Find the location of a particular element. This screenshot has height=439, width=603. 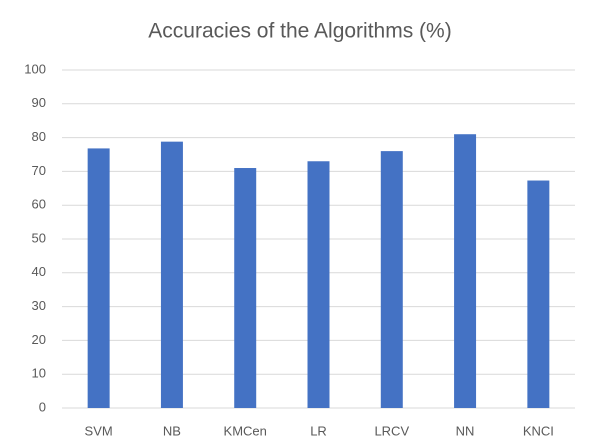

y-tick-label: 20 is located at coordinates (39, 339).